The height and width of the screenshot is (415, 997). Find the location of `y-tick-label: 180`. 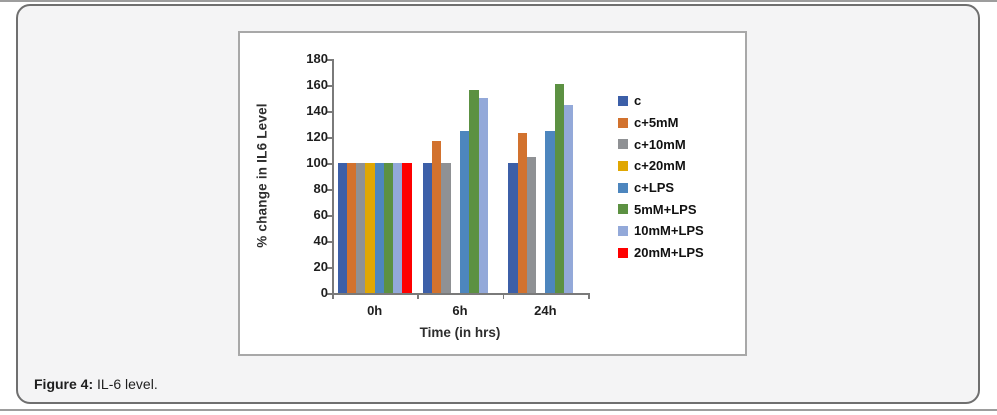

y-tick-label: 180 is located at coordinates (317, 58).